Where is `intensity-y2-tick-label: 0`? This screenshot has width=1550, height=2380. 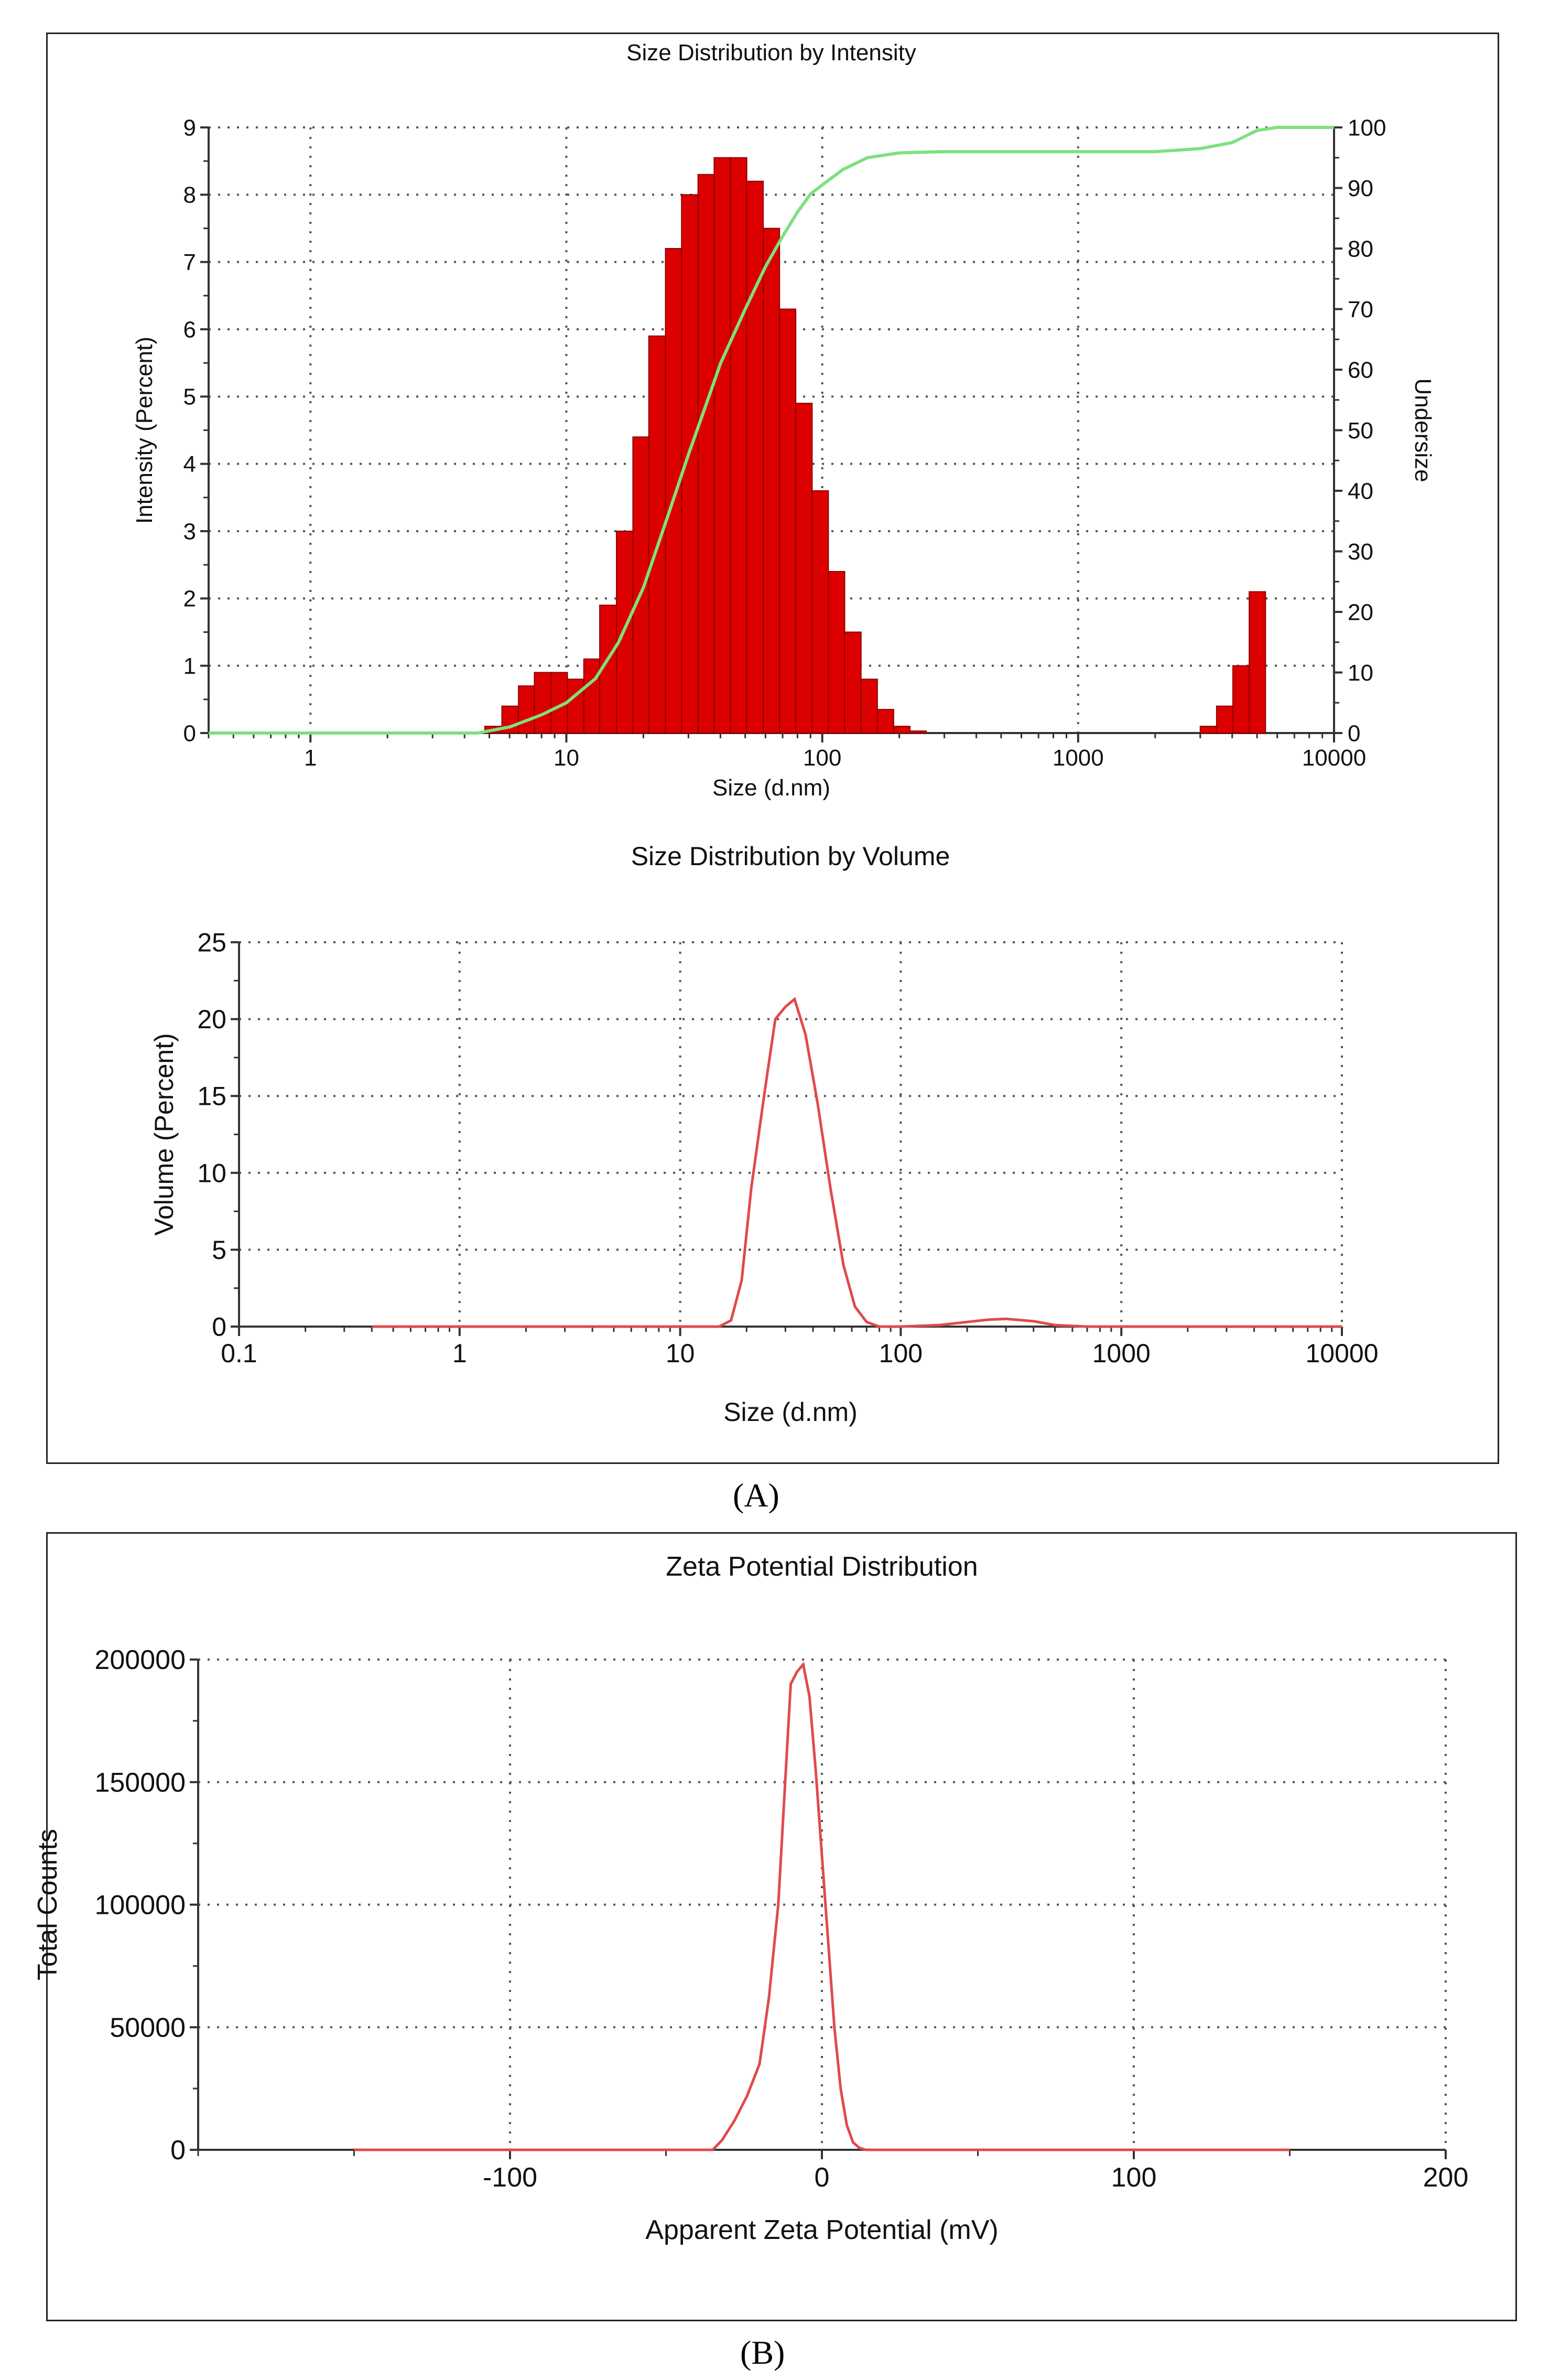
intensity-y2-tick-label: 0 is located at coordinates (1354, 733).